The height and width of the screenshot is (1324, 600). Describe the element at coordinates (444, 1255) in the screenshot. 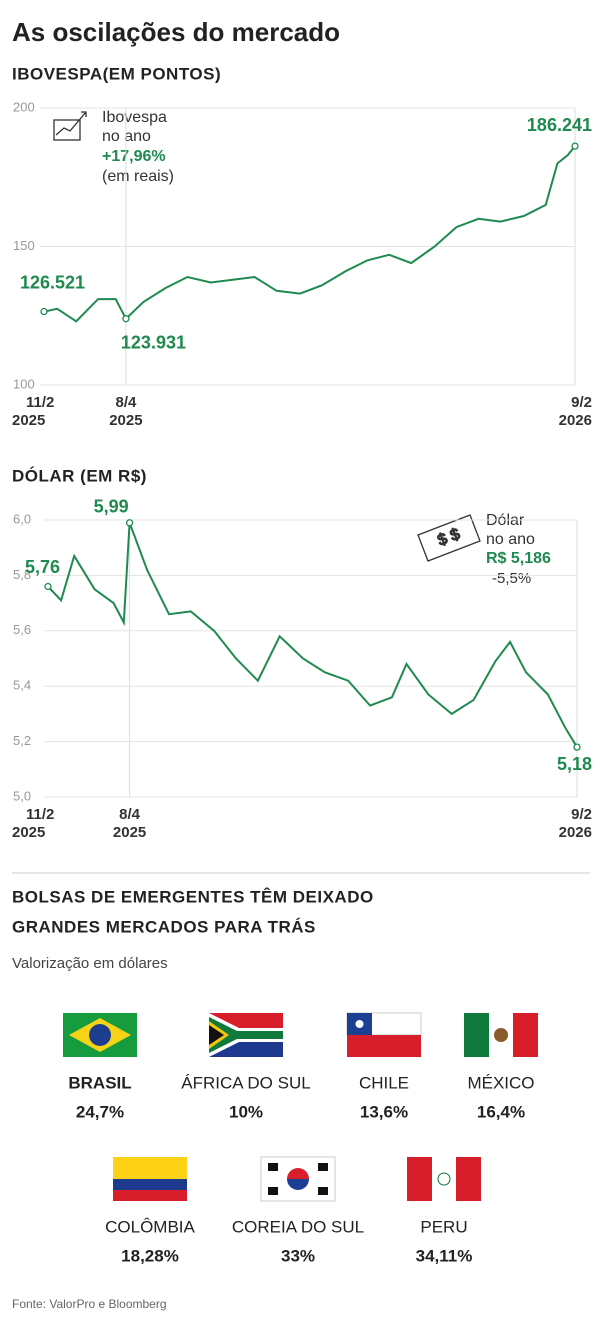

I see `country-value: 34,11%` at that location.